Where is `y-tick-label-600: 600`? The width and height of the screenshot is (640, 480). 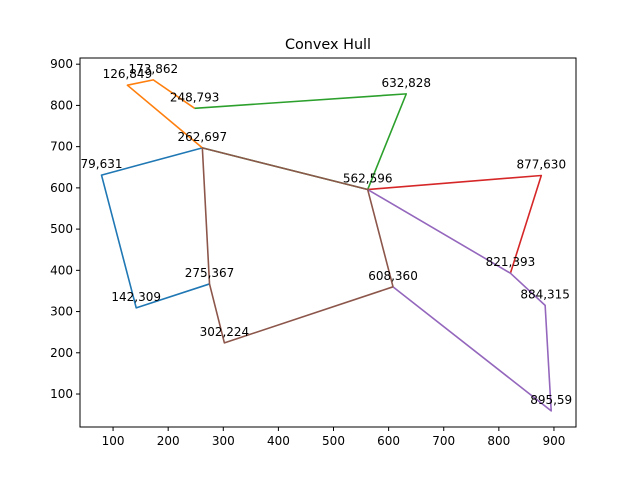 y-tick-label-600: 600 is located at coordinates (61, 188).